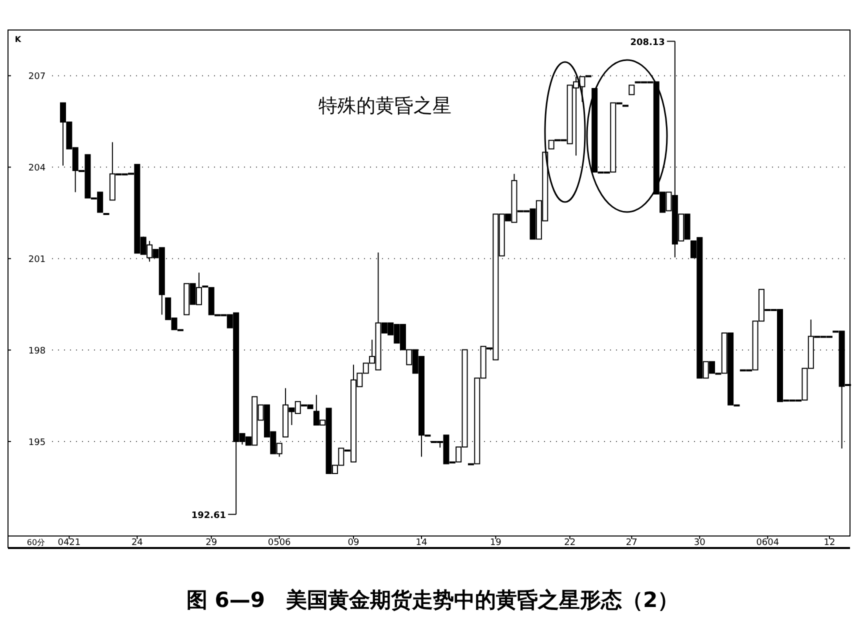 Image resolution: width=865 pixels, height=619 pixels. I want to click on x-tick-label: 0506, so click(280, 543).